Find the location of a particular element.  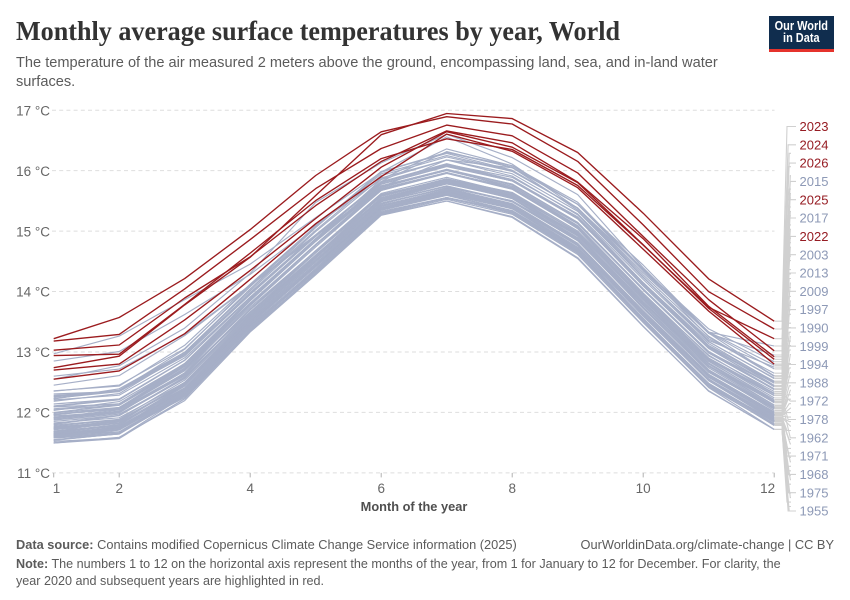

svg-text: 1999 is located at coordinates (814, 346).